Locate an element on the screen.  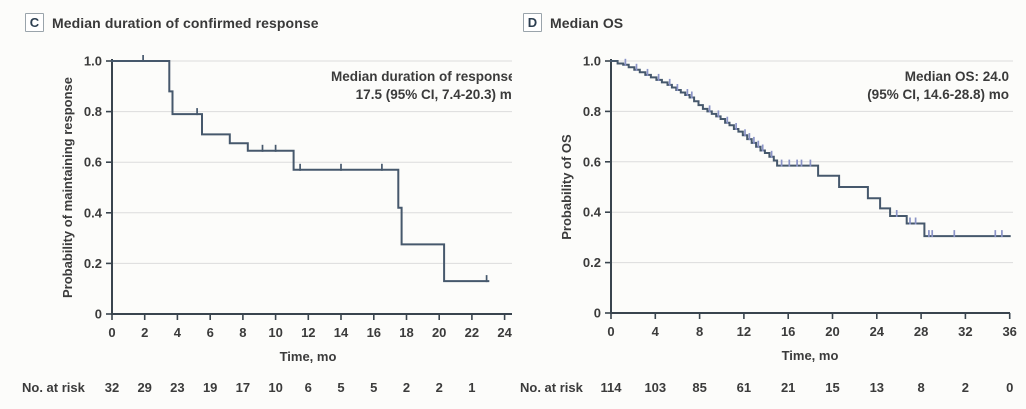
x-tick-label: 18 is located at coordinates (406, 332).